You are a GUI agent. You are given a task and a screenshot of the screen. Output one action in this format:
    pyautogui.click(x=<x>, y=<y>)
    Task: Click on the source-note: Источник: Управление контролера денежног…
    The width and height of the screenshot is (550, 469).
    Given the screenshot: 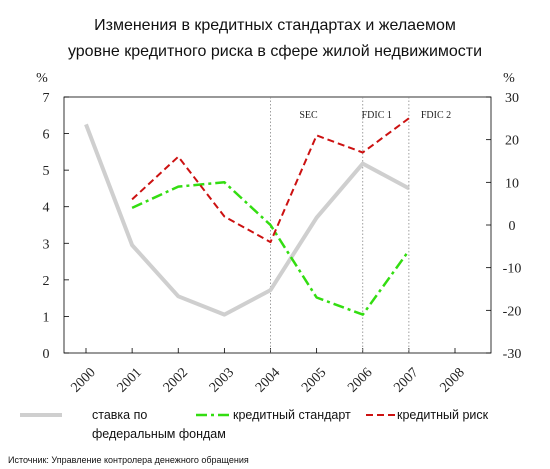 What is the action you would take?
    pyautogui.click(x=128, y=460)
    